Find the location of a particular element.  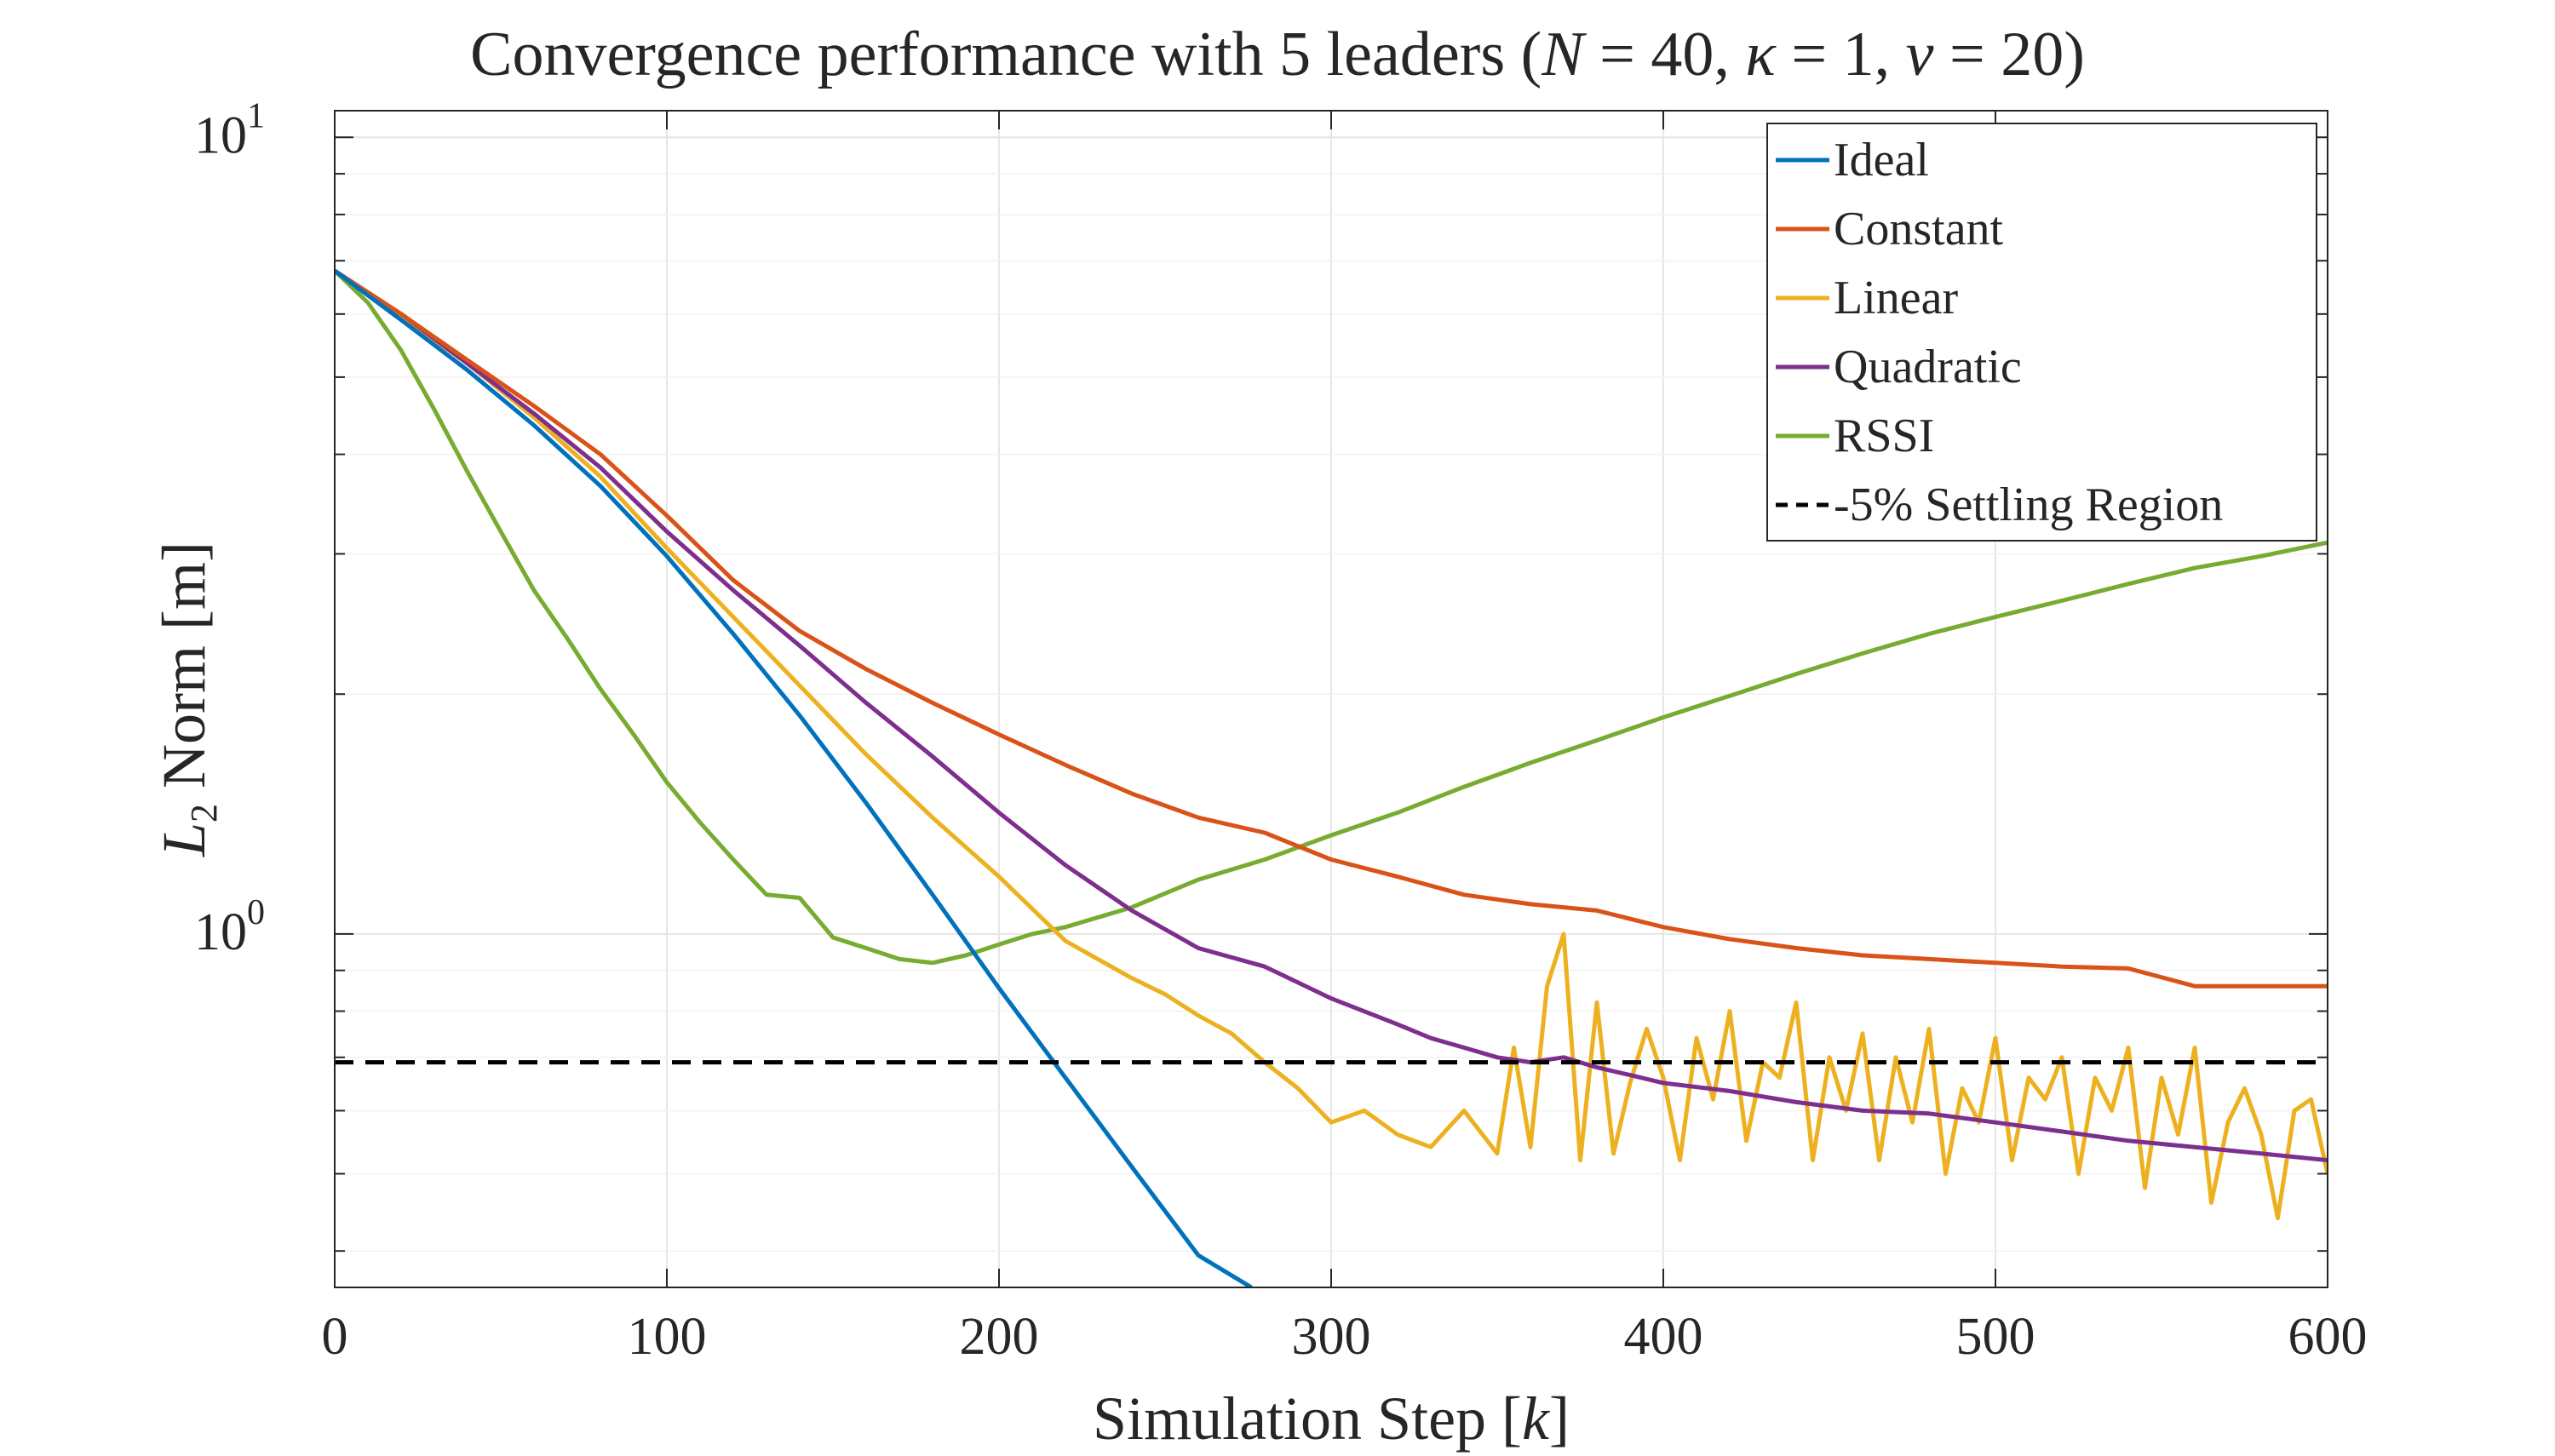

x-tick-label: 500 is located at coordinates (1995, 1337).